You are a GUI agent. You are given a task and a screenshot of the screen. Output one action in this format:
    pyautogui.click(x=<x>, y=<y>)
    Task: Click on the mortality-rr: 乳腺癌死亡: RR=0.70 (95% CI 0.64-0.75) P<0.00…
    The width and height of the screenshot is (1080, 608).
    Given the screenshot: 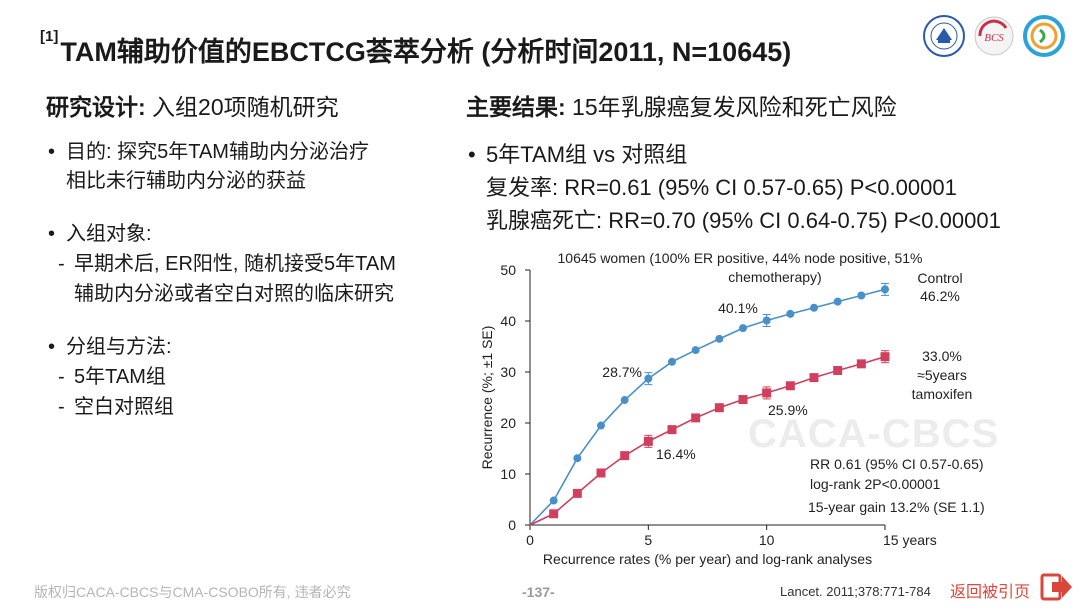 What is the action you would take?
    pyautogui.click(x=743, y=220)
    